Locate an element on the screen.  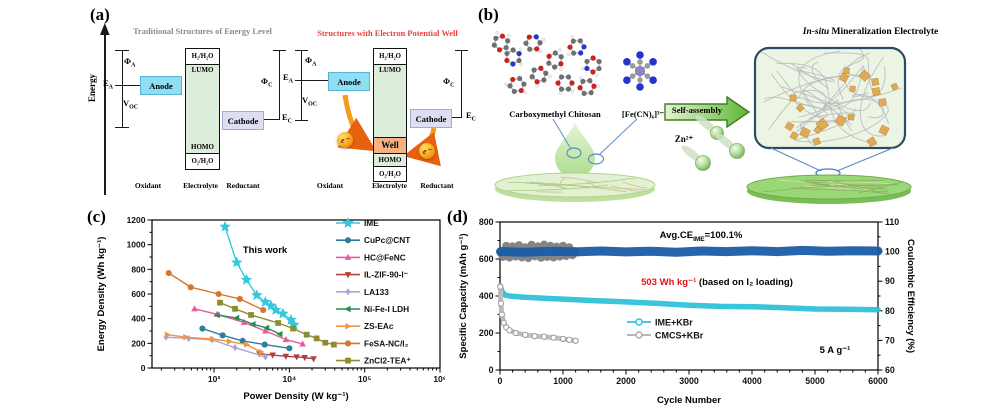
electron-ball: e⁻ is located at coordinates (427, 151).